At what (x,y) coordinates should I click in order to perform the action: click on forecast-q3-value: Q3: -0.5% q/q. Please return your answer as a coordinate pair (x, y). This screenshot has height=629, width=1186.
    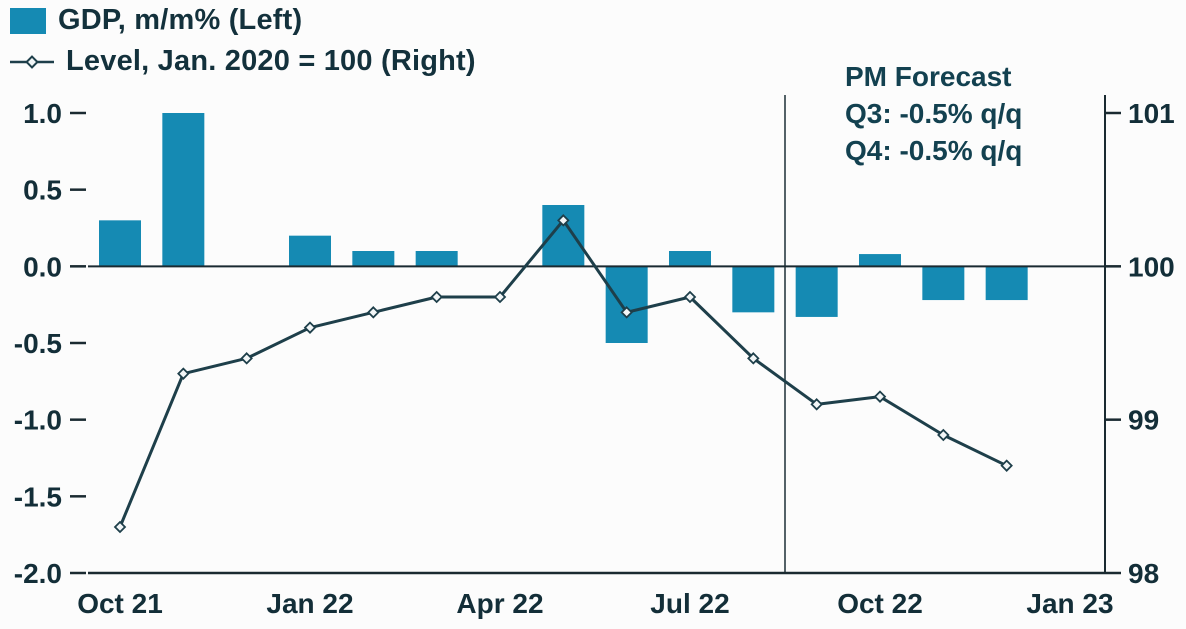
    Looking at the image, I should click on (934, 113).